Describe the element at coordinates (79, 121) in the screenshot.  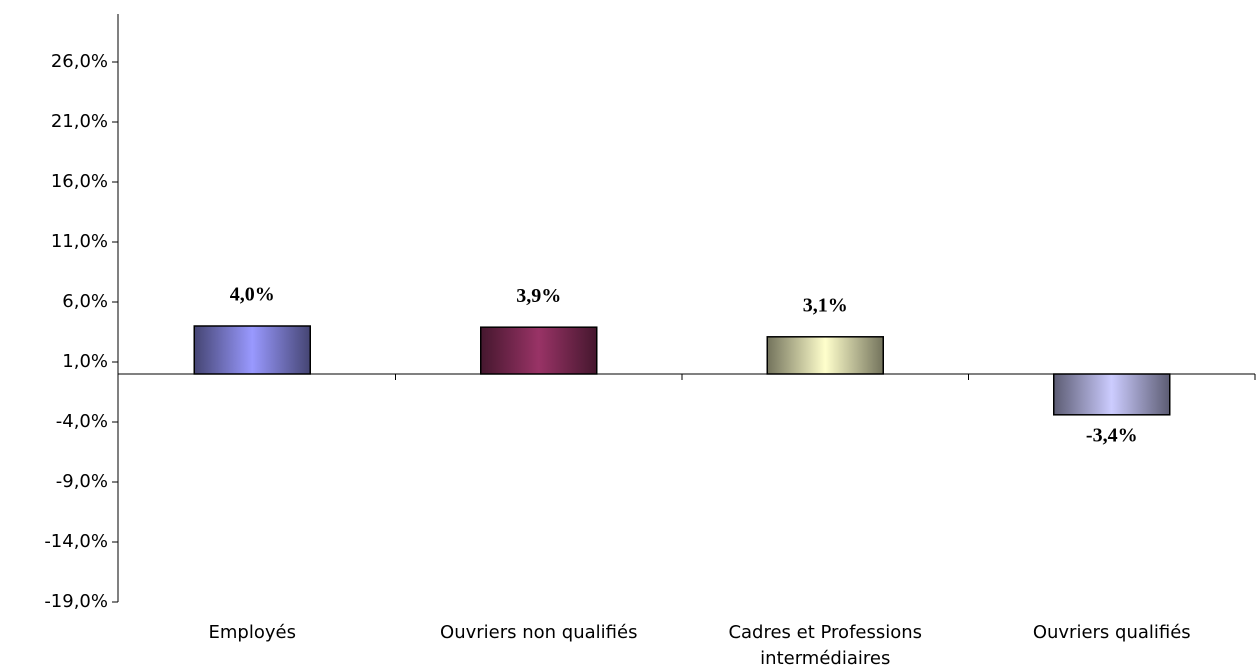
I see `y-tick-label: 21,0%` at that location.